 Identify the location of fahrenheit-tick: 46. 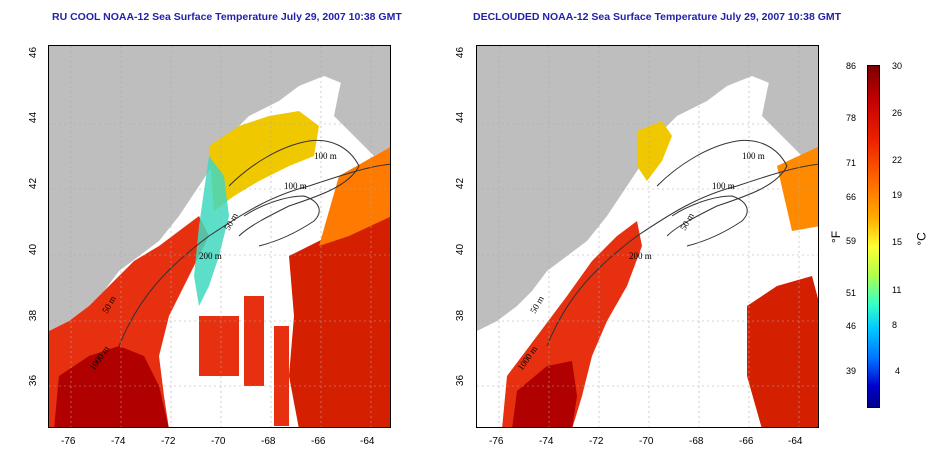
(851, 326).